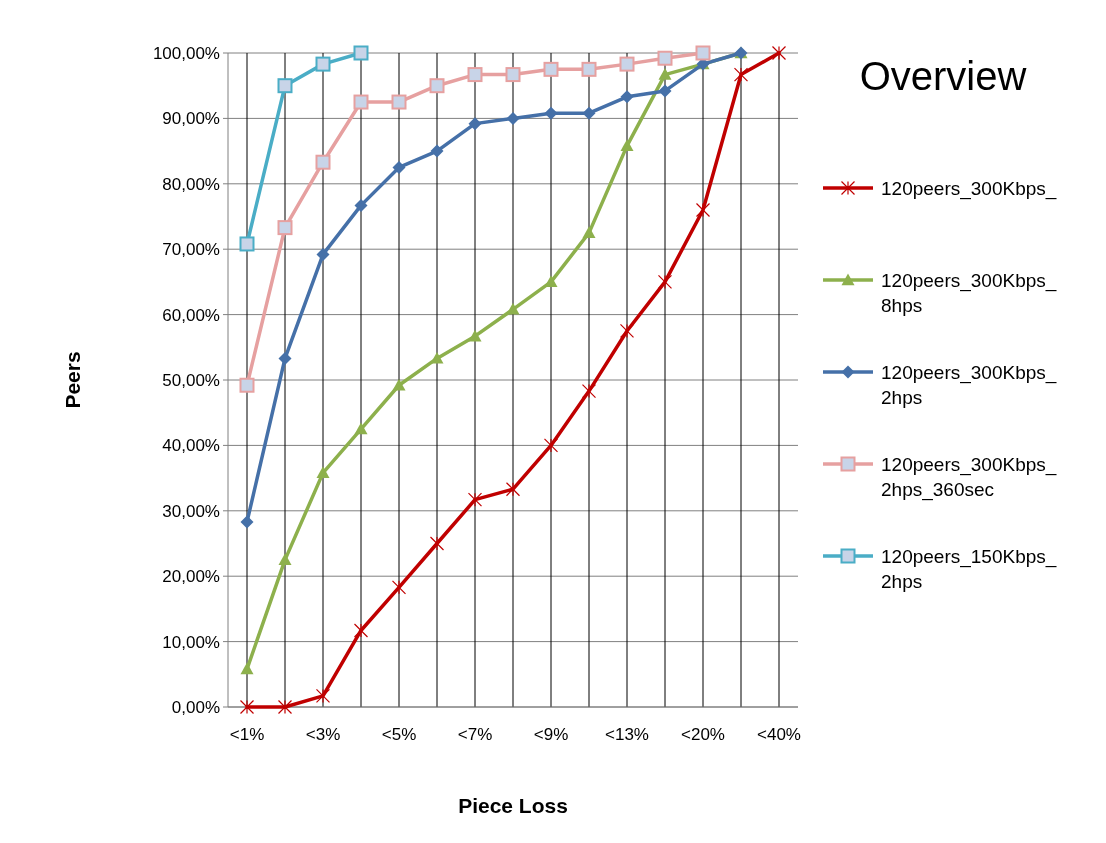 Image resolution: width=1106 pixels, height=843 pixels. Describe the element at coordinates (186, 53) in the screenshot. I see `y-tick-label: 100,00%` at that location.